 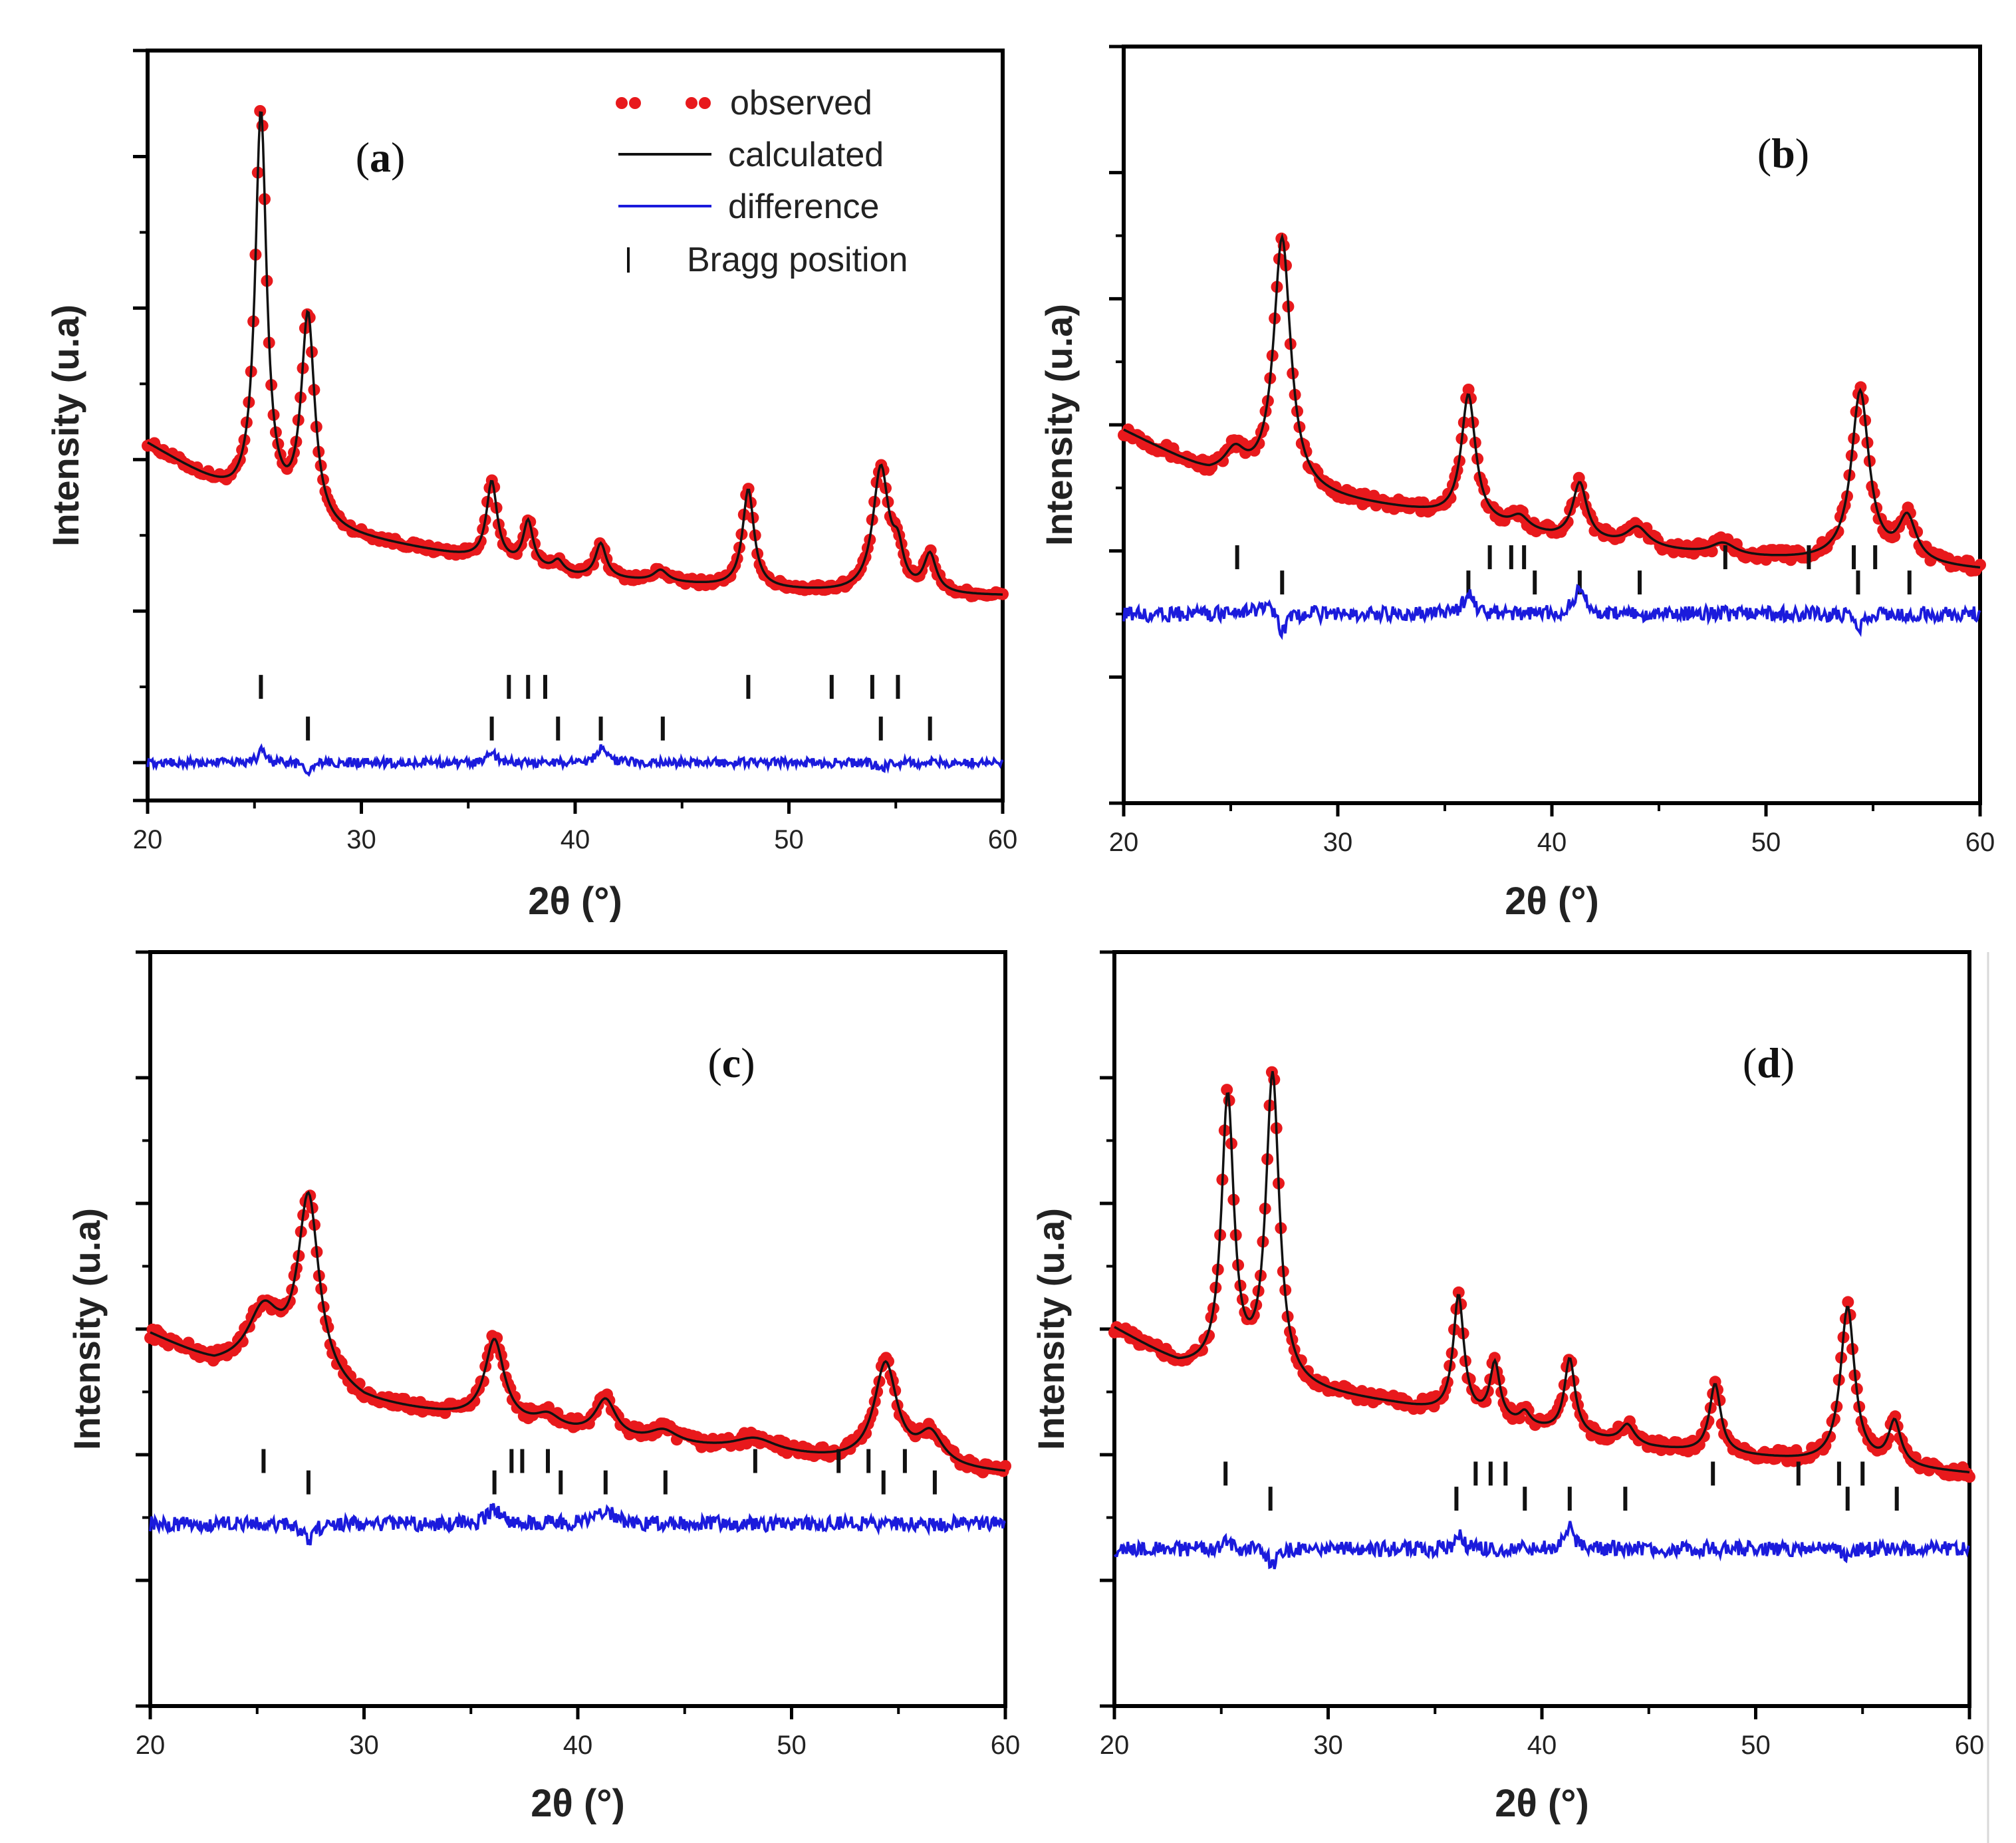 I want to click on panel-label: (a), so click(x=381, y=157).